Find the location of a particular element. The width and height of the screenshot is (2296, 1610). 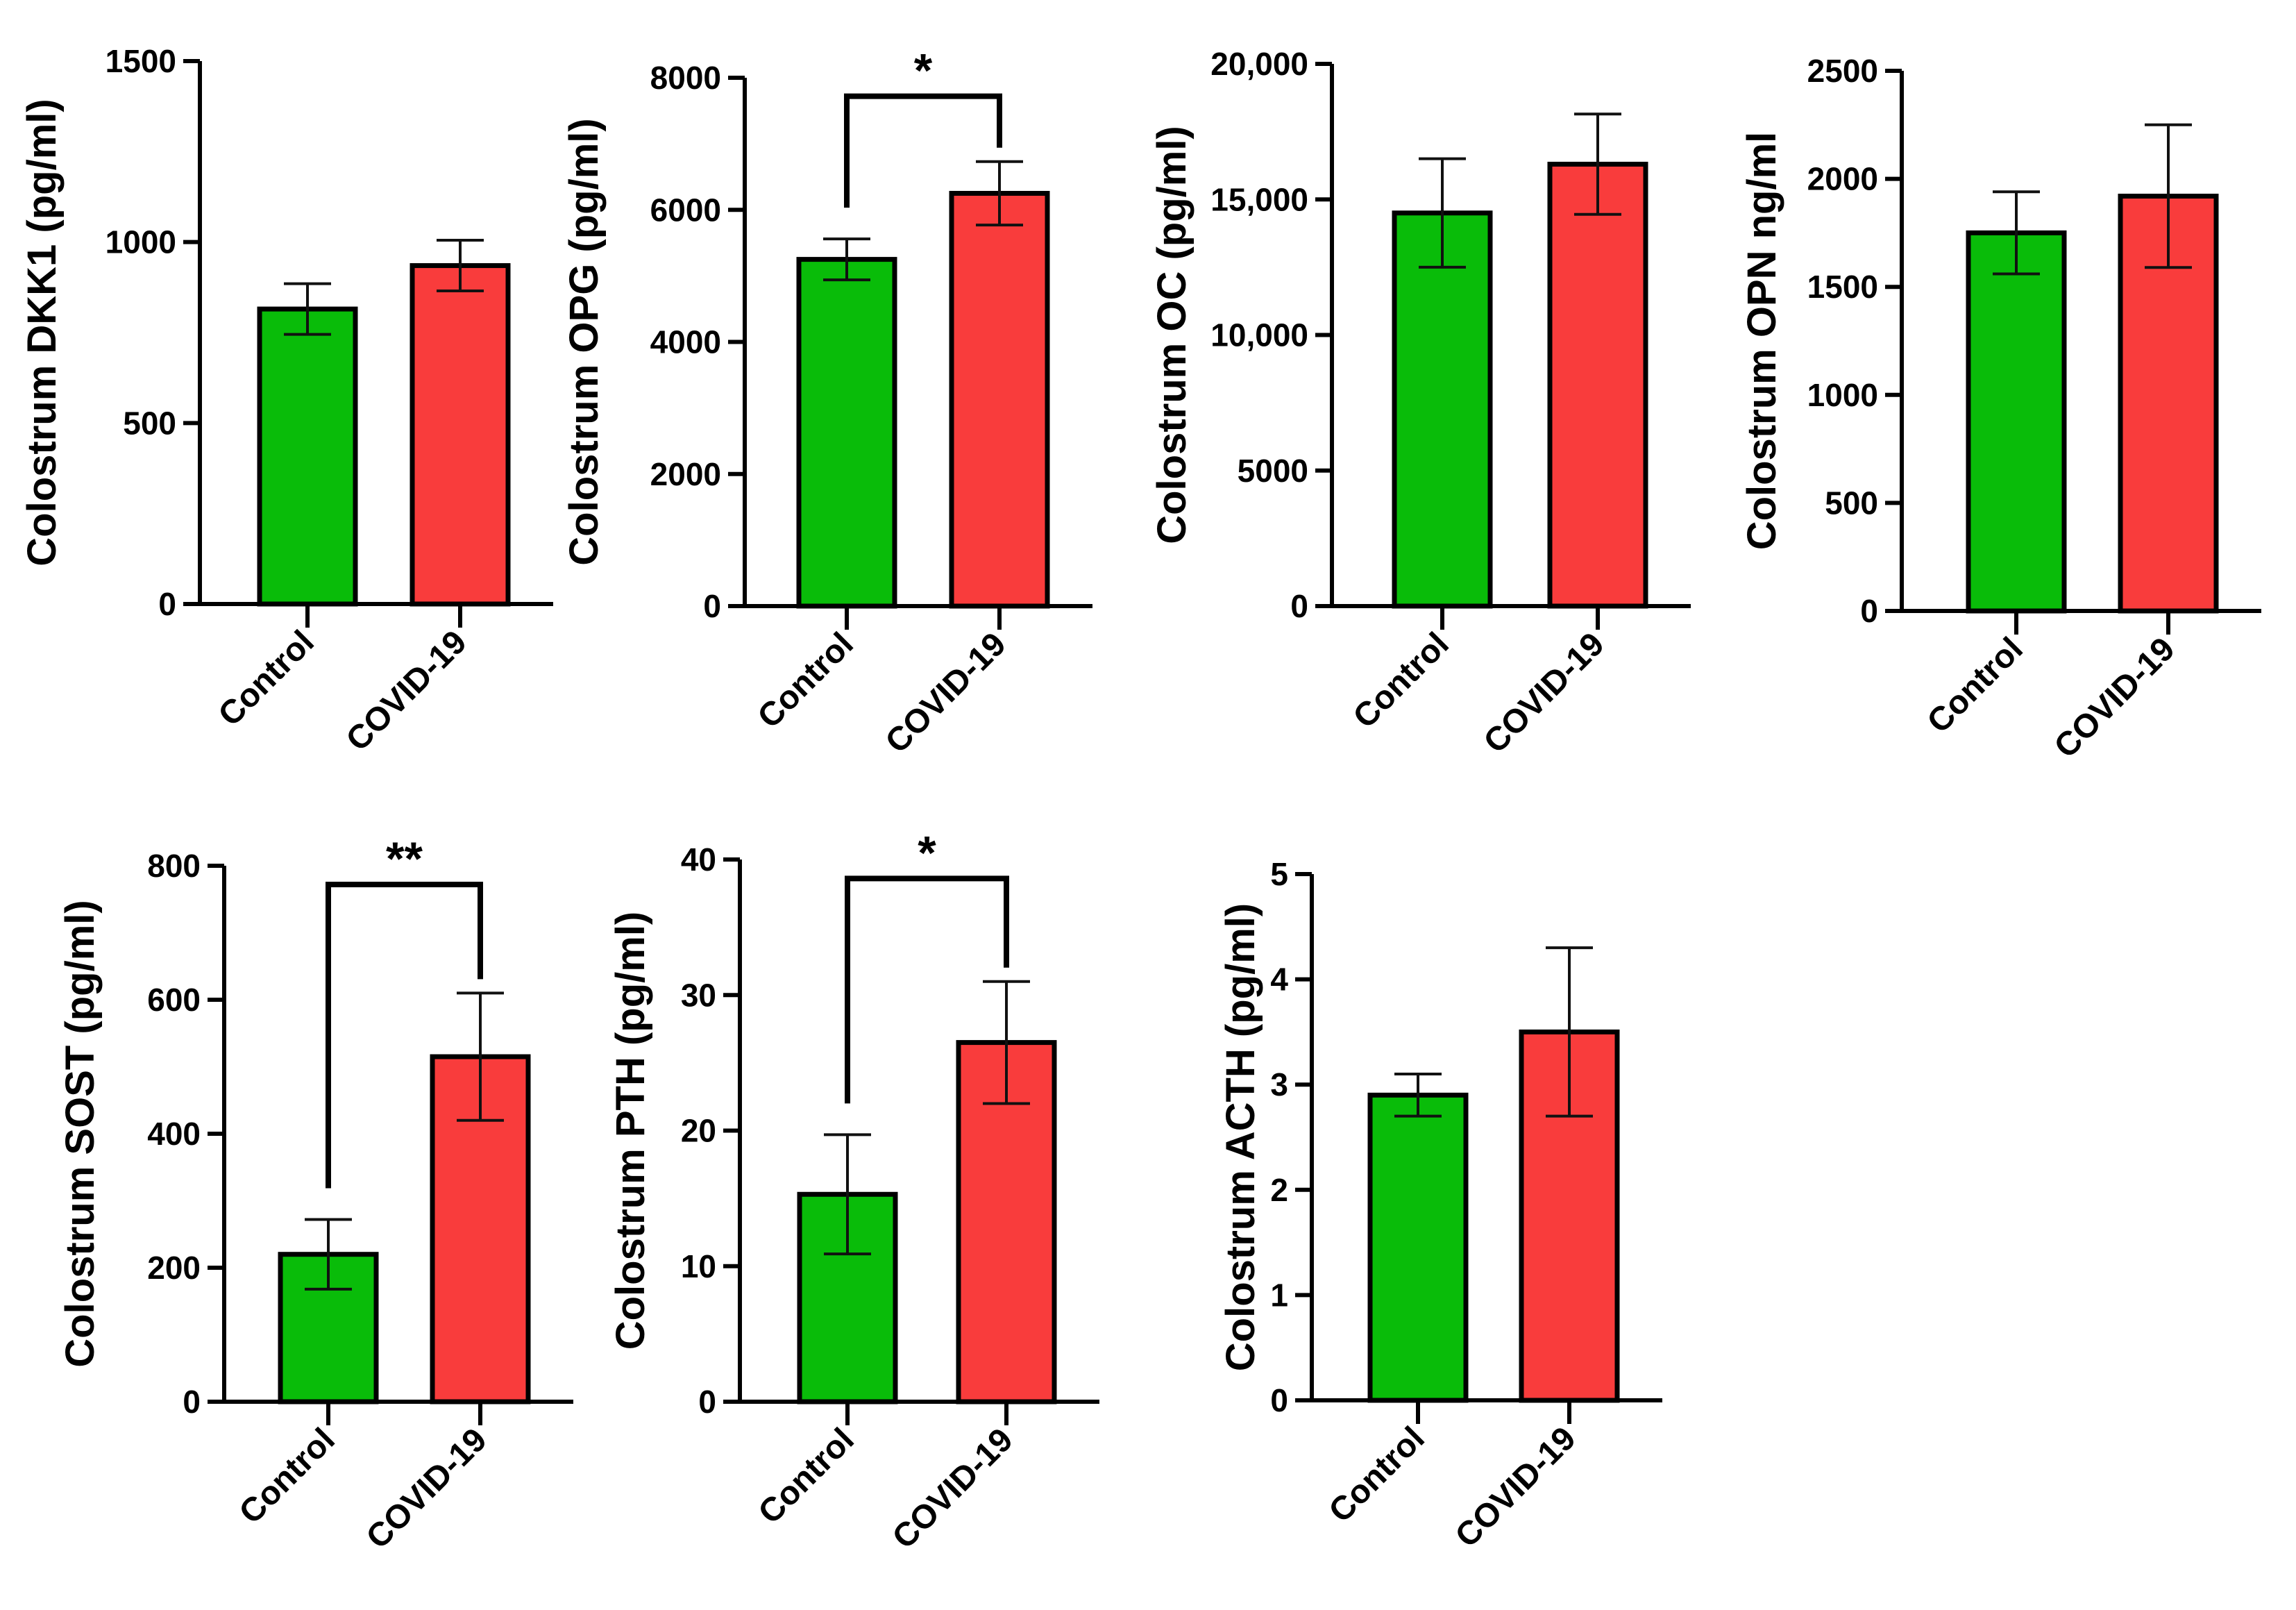

y-tick-label: 5 is located at coordinates (1279, 874).